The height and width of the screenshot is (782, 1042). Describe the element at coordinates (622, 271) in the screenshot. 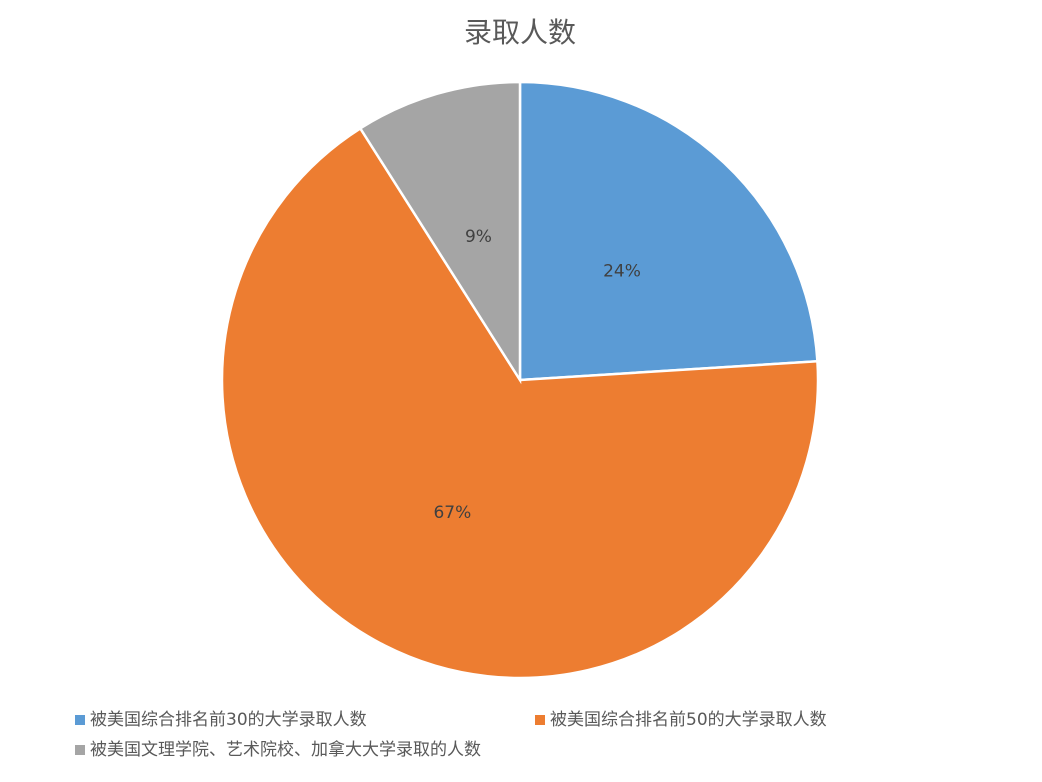

I see `data-label: 24%` at that location.